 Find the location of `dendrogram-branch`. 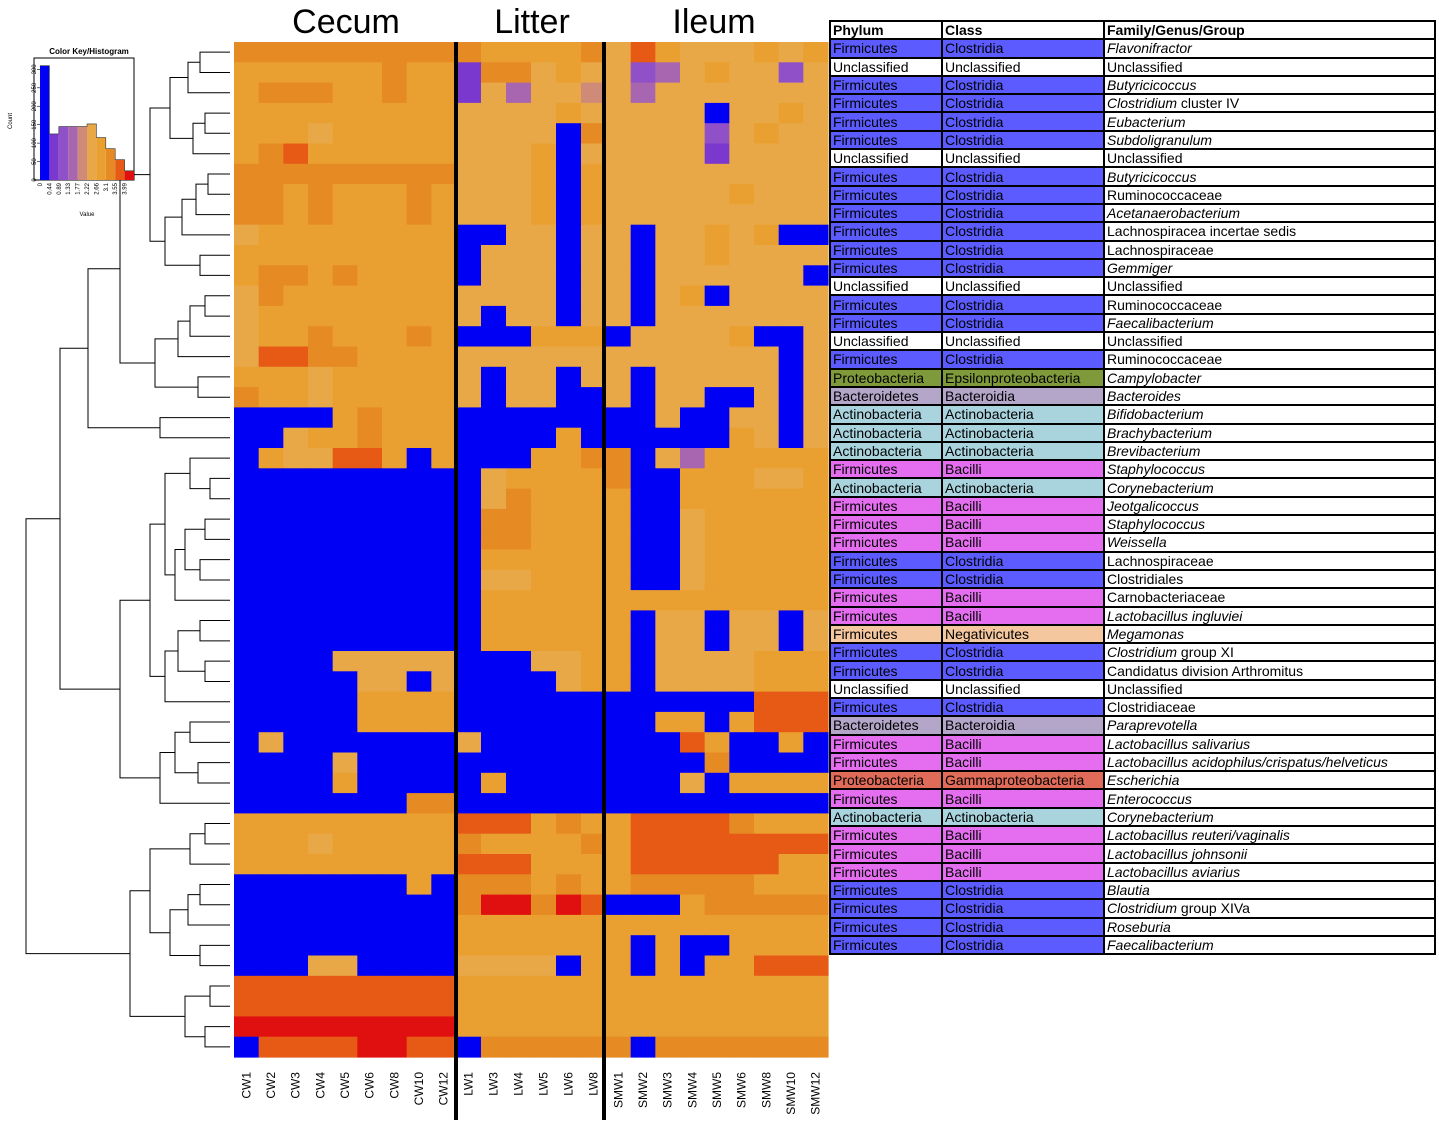

dendrogram-branch is located at coordinates (203, 339).